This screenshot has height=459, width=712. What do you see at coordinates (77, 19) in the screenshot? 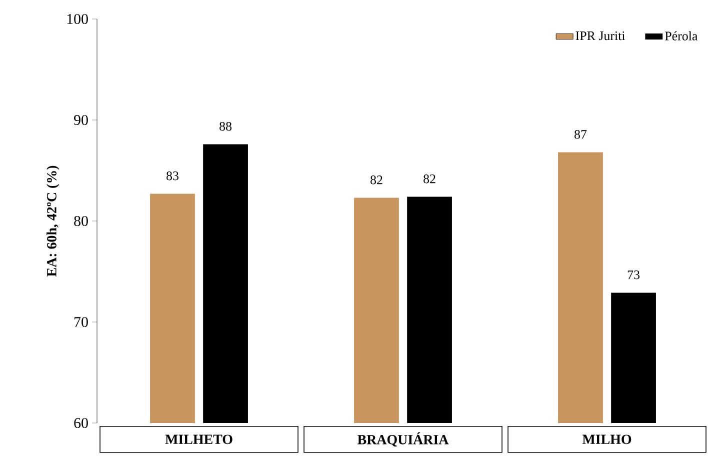
I see `y-tick-label: 100` at bounding box center [77, 19].